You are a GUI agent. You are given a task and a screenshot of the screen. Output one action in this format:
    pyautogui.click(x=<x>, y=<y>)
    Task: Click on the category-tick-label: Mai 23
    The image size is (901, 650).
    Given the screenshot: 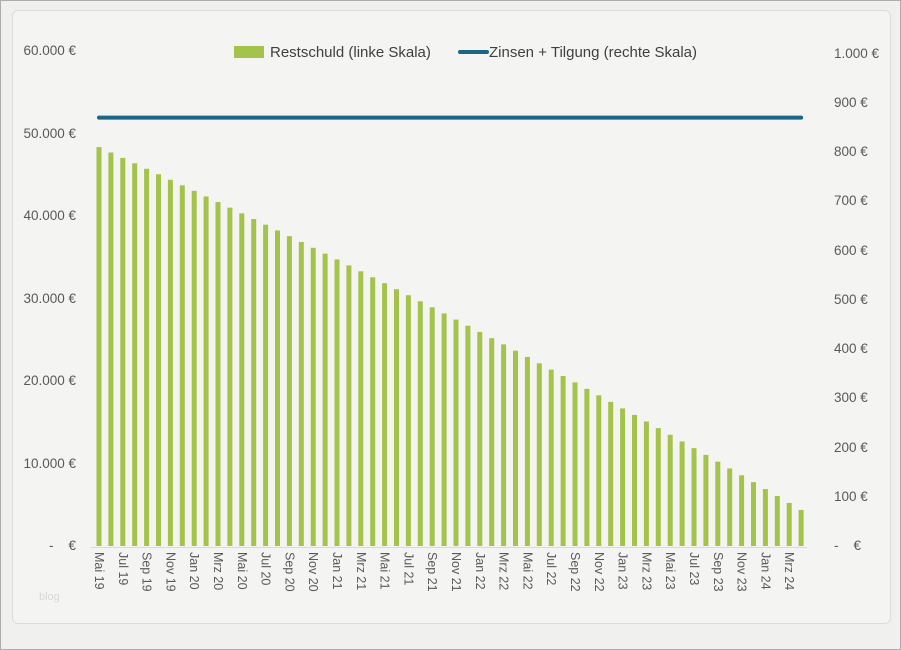 What is the action you would take?
    pyautogui.click(x=670, y=571)
    